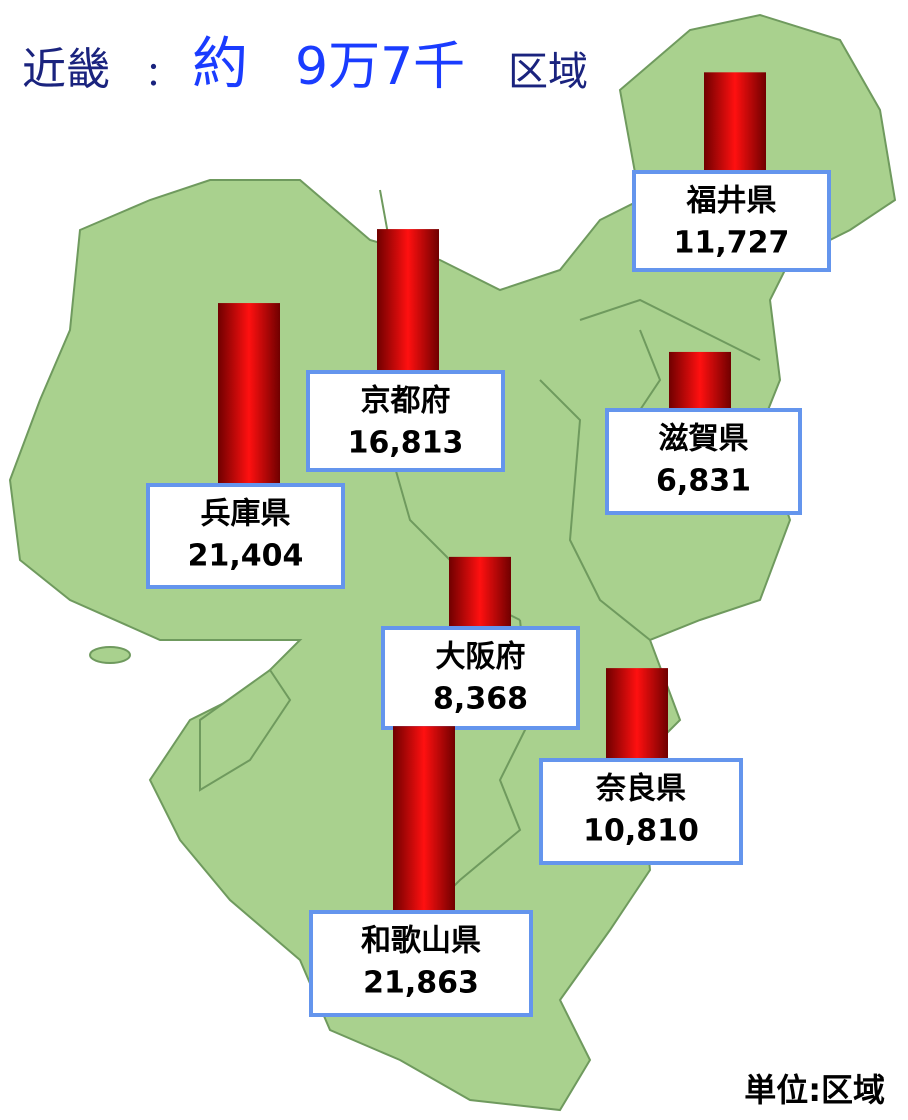 This screenshot has width=908, height=1120. I want to click on prefecture-name: 京都府, so click(406, 401).